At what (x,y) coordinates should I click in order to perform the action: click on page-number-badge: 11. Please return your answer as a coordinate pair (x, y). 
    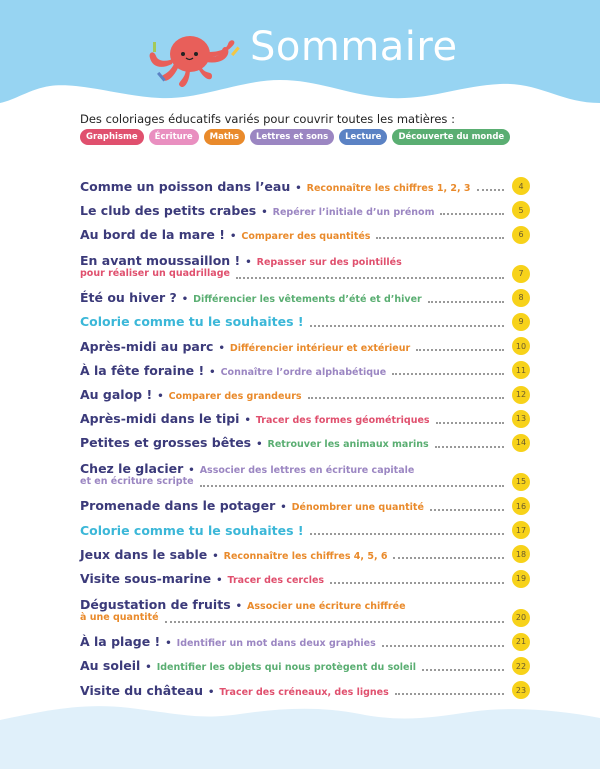
    Looking at the image, I should click on (521, 370).